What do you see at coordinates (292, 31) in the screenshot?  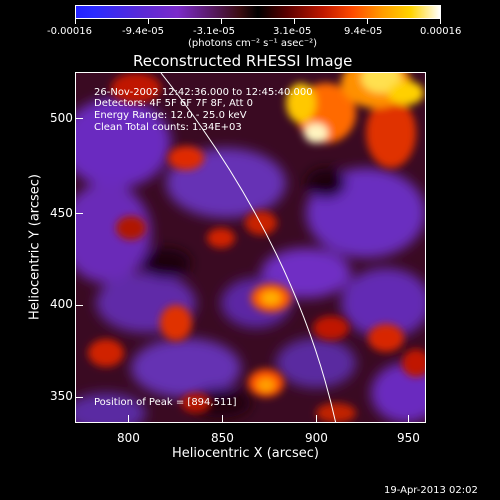 I see `colorbar-tick-label: 3.1e-05` at bounding box center [292, 31].